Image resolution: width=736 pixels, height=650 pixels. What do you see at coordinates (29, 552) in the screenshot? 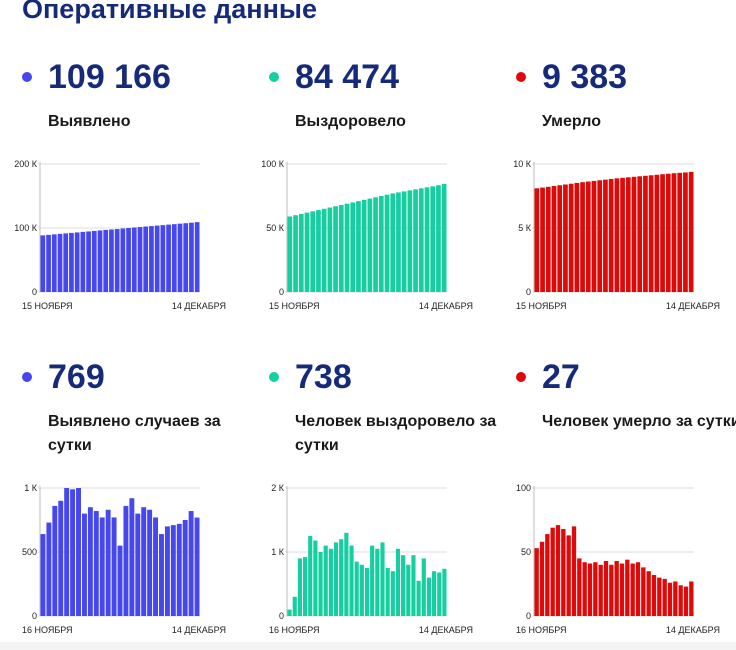
I see `y-tick-label: 500` at bounding box center [29, 552].